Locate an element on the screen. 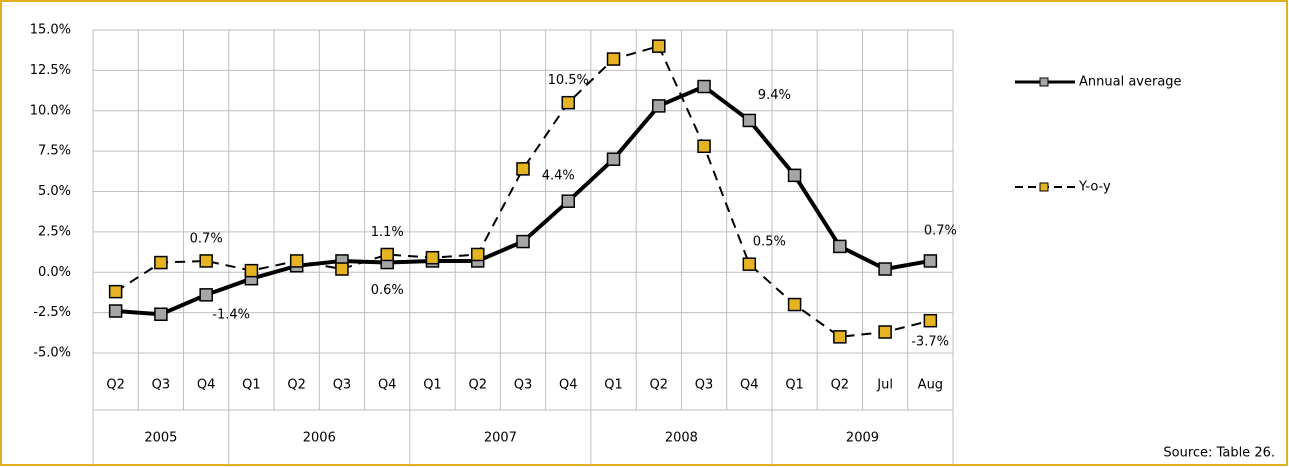 This screenshot has height=467, width=1289. y-tick-label: 0.0% is located at coordinates (54, 272).